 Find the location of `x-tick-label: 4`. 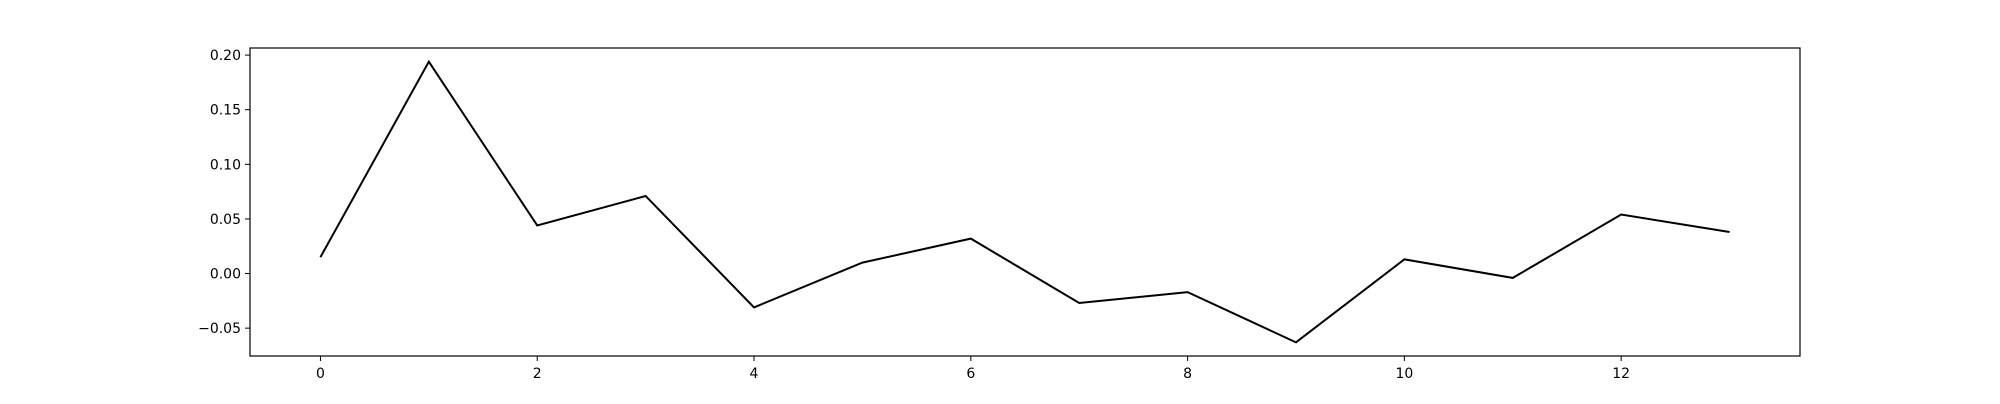

x-tick-label: 4 is located at coordinates (754, 374).